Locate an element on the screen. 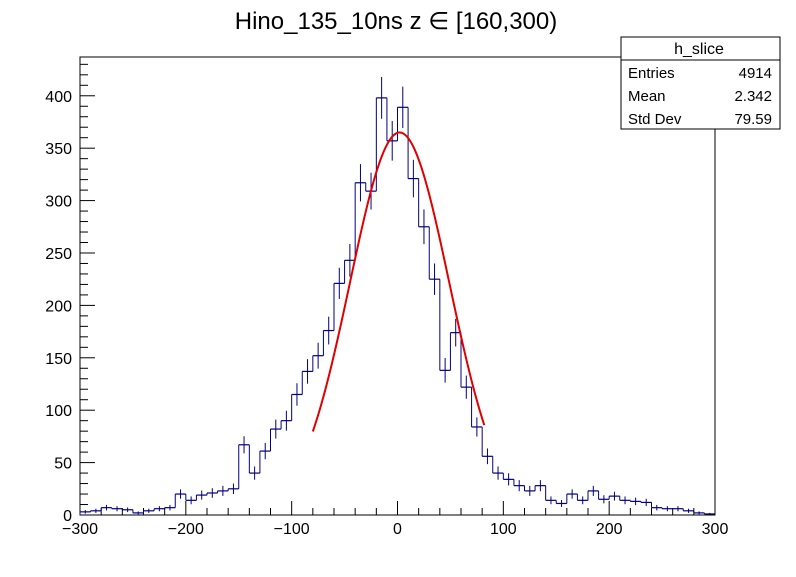  x-tick-label: 200 is located at coordinates (609, 529).